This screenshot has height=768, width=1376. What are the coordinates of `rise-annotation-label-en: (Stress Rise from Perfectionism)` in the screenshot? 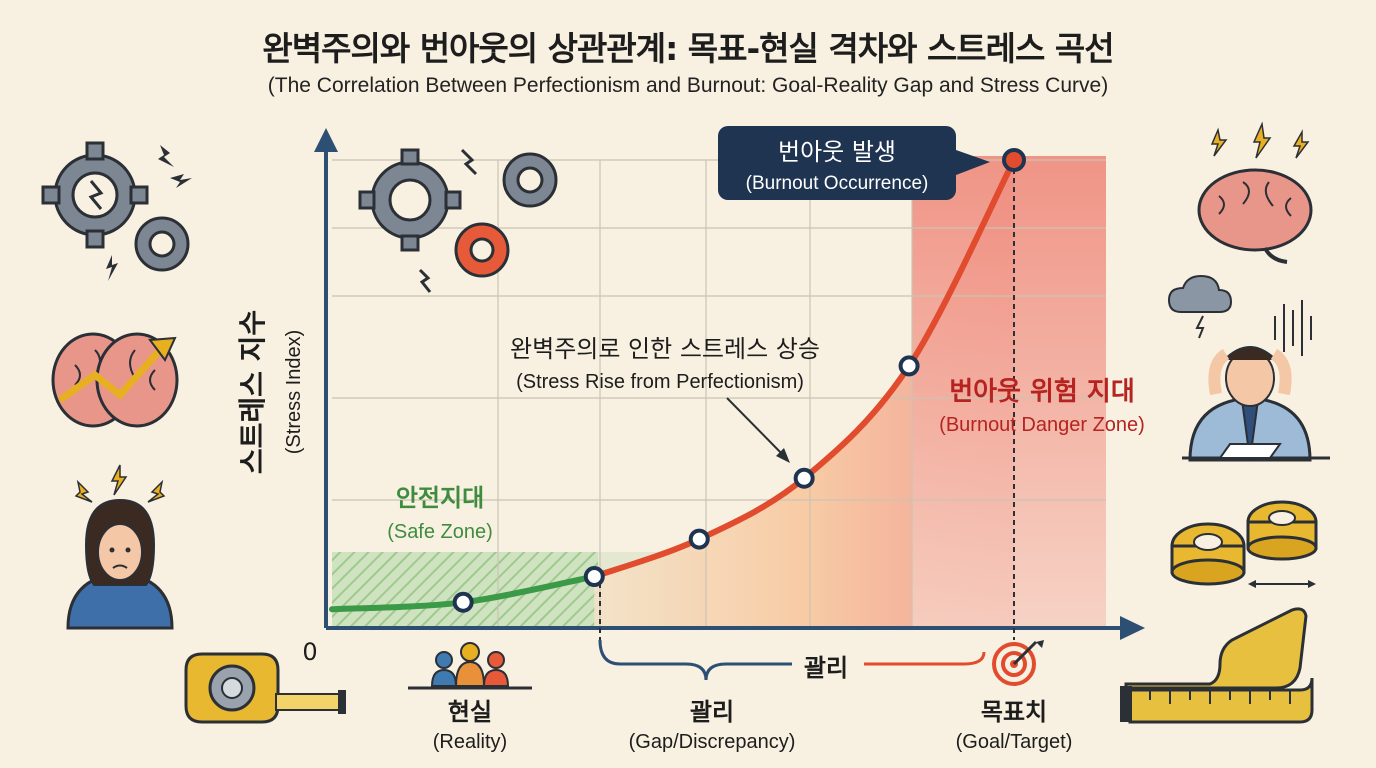 It's located at (660, 382).